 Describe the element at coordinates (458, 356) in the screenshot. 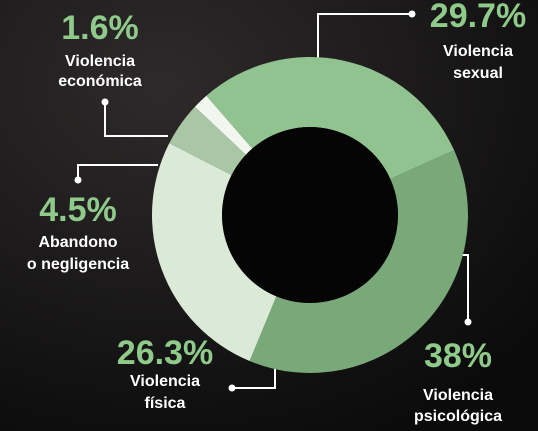

I see `value-label: 38%` at that location.